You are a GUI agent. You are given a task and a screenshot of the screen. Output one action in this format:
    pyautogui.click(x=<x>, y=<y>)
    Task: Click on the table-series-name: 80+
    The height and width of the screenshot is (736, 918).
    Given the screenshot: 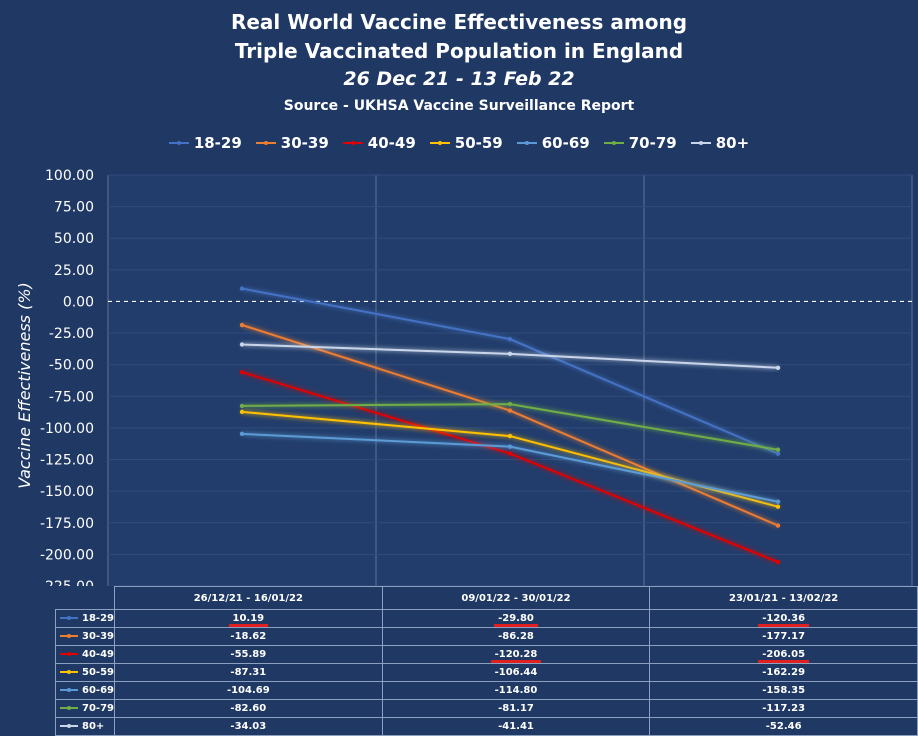 What is the action you would take?
    pyautogui.click(x=85, y=726)
    